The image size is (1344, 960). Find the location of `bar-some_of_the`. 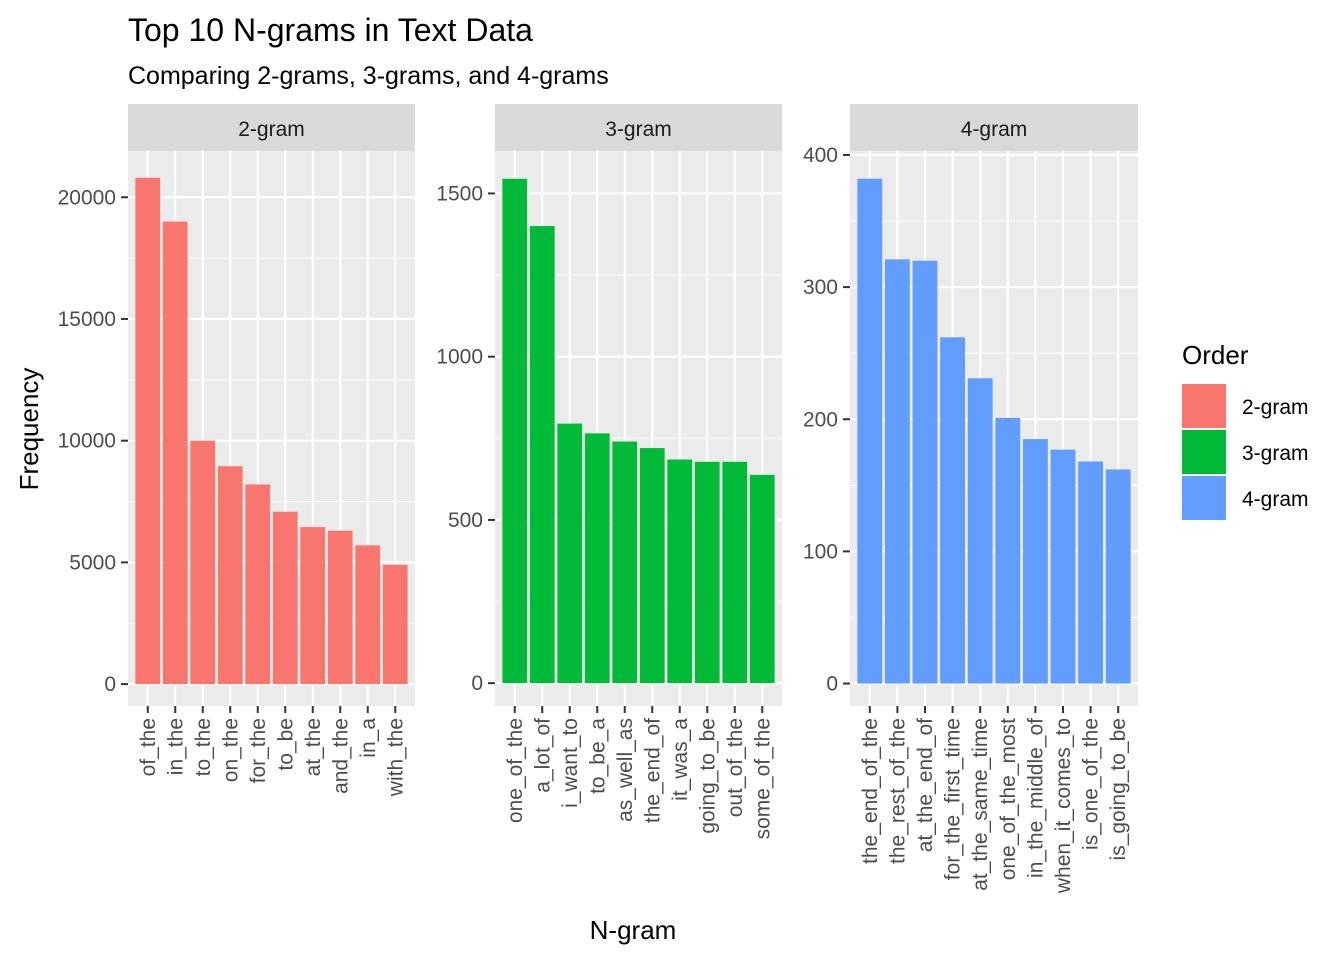

bar-some_of_the is located at coordinates (762, 579).